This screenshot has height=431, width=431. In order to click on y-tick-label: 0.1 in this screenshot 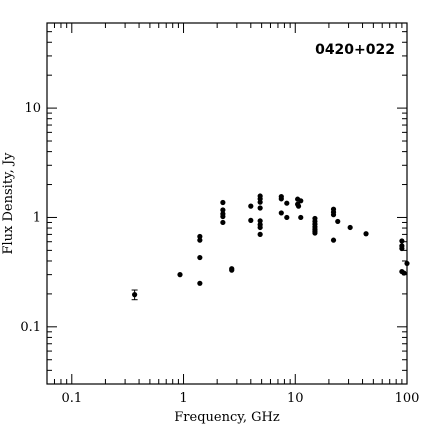, I will do `click(30, 327)`.